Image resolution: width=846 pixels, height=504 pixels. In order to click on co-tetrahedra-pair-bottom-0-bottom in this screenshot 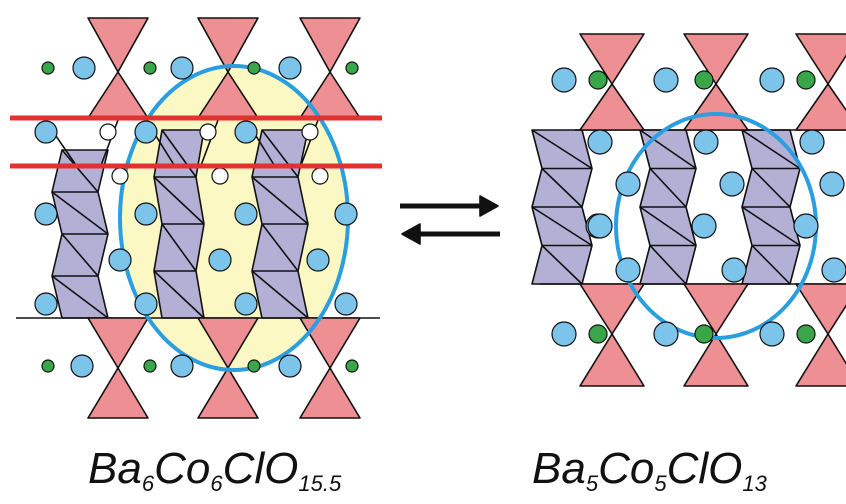, I will do `click(118, 393)`.